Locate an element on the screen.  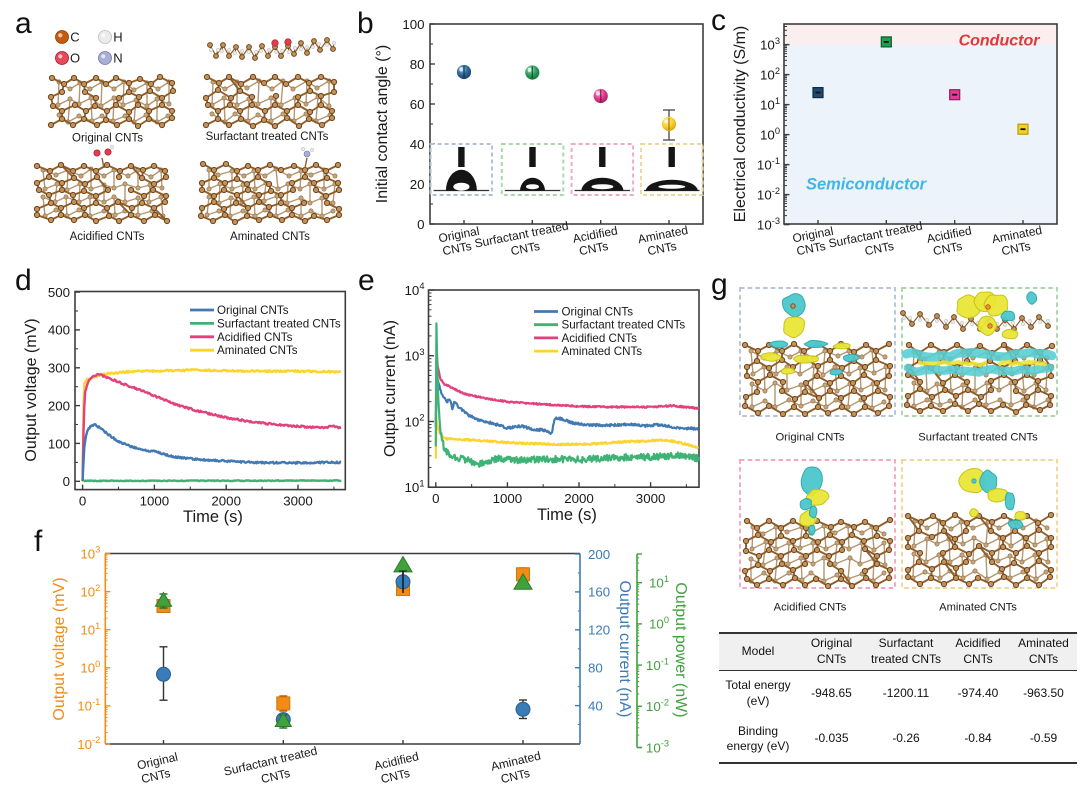
svg-text: Output power (nW) is located at coordinates (680, 649).